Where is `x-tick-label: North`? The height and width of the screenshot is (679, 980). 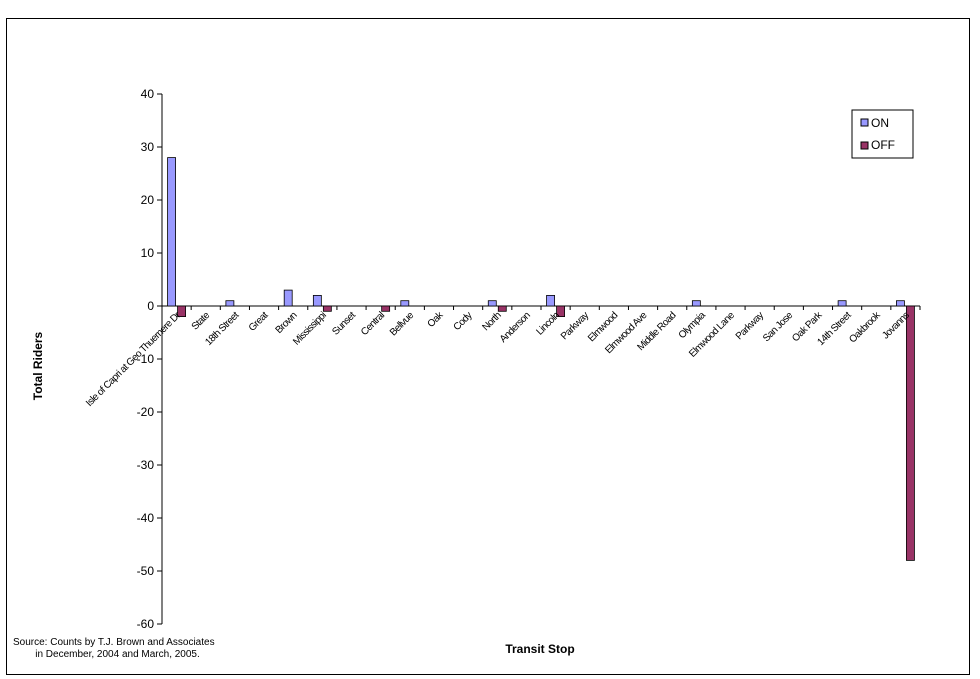
x-tick-label: North is located at coordinates (491, 321).